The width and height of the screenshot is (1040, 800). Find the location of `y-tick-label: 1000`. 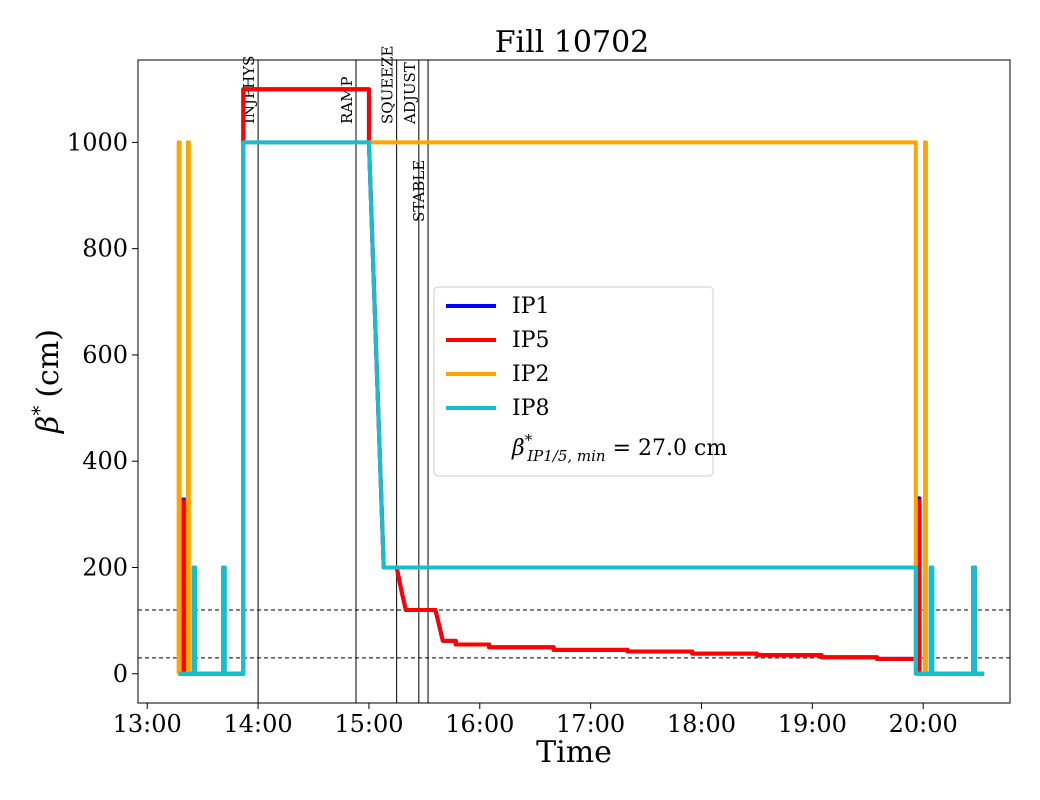

y-tick-label: 1000 is located at coordinates (97, 142).